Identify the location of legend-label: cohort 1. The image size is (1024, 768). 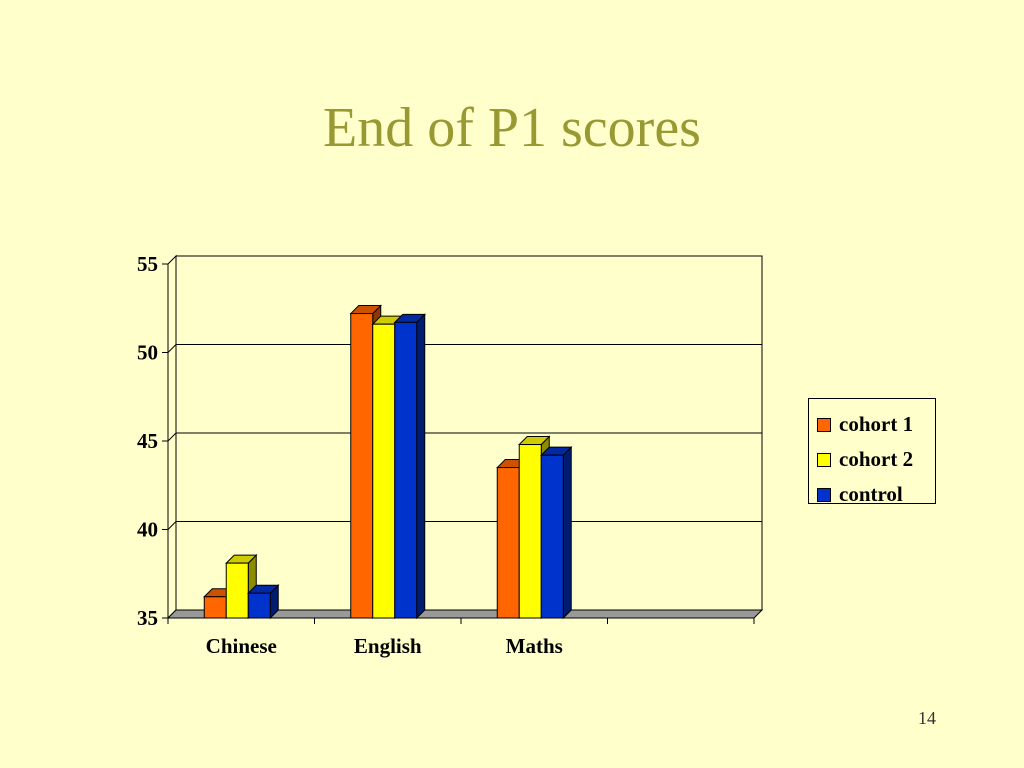
(876, 424).